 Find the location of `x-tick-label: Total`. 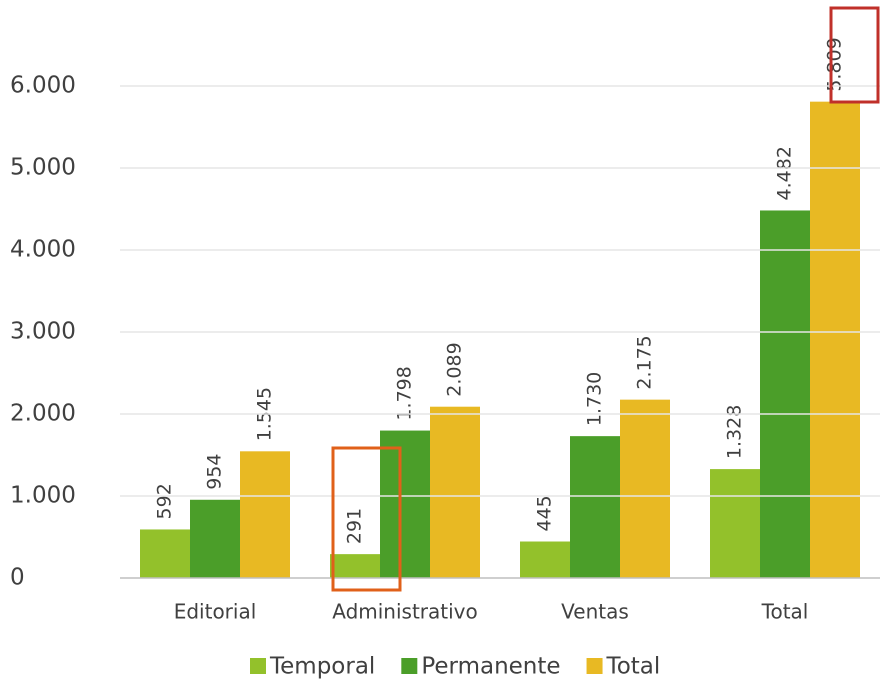

x-tick-label: Total is located at coordinates (785, 612).